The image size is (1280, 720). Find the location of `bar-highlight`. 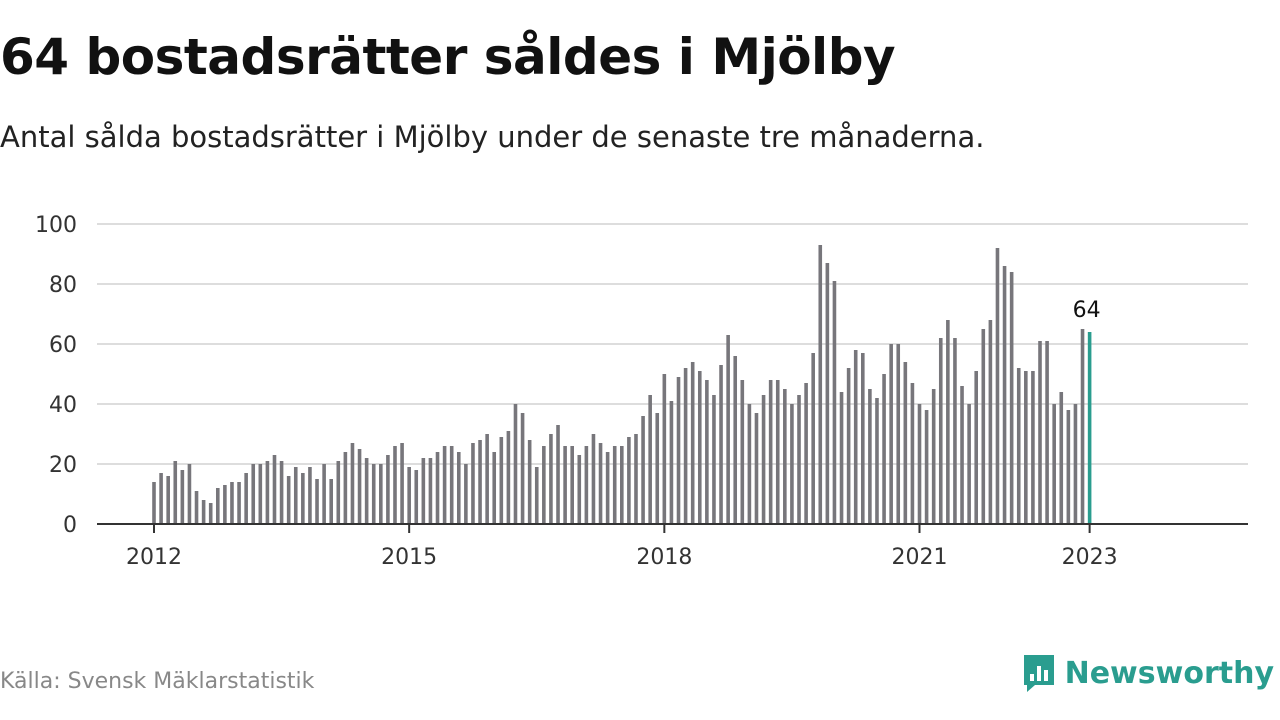

bar-highlight is located at coordinates (1089, 428).